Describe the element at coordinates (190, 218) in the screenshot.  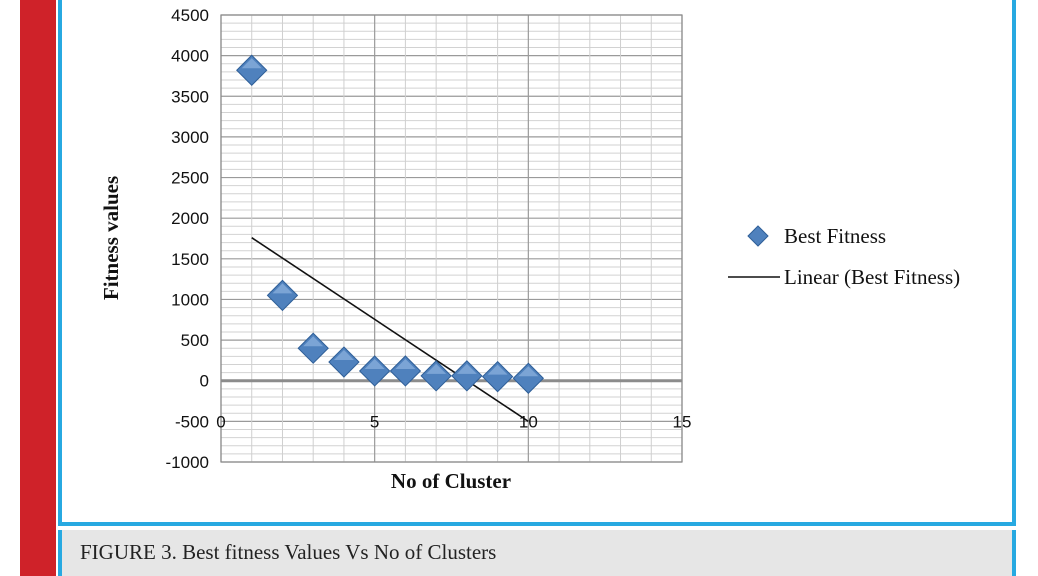
I see `y-tick-label: 2000` at that location.